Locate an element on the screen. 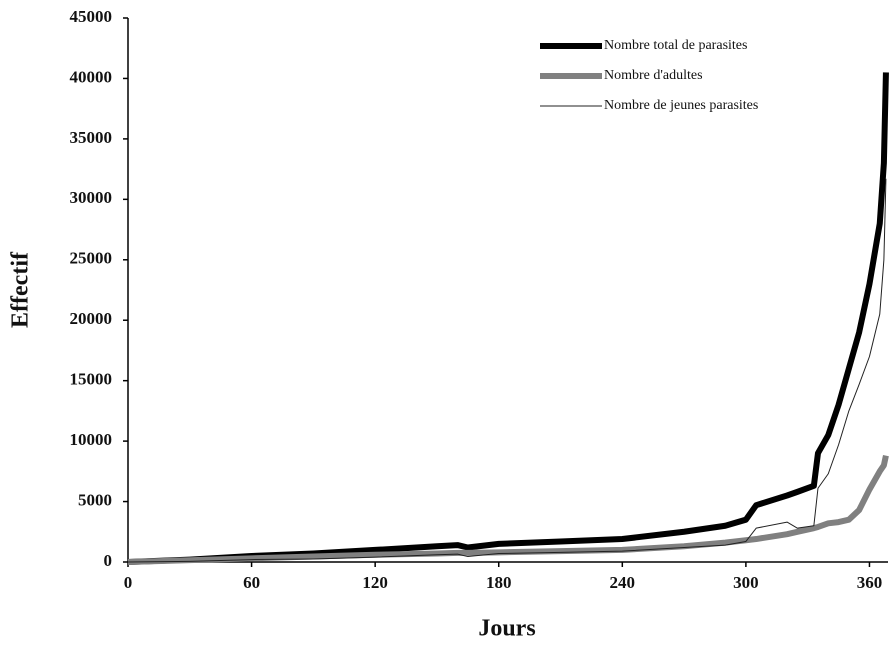 The image size is (890, 646). y-tick-label: 40000 is located at coordinates (91, 76).